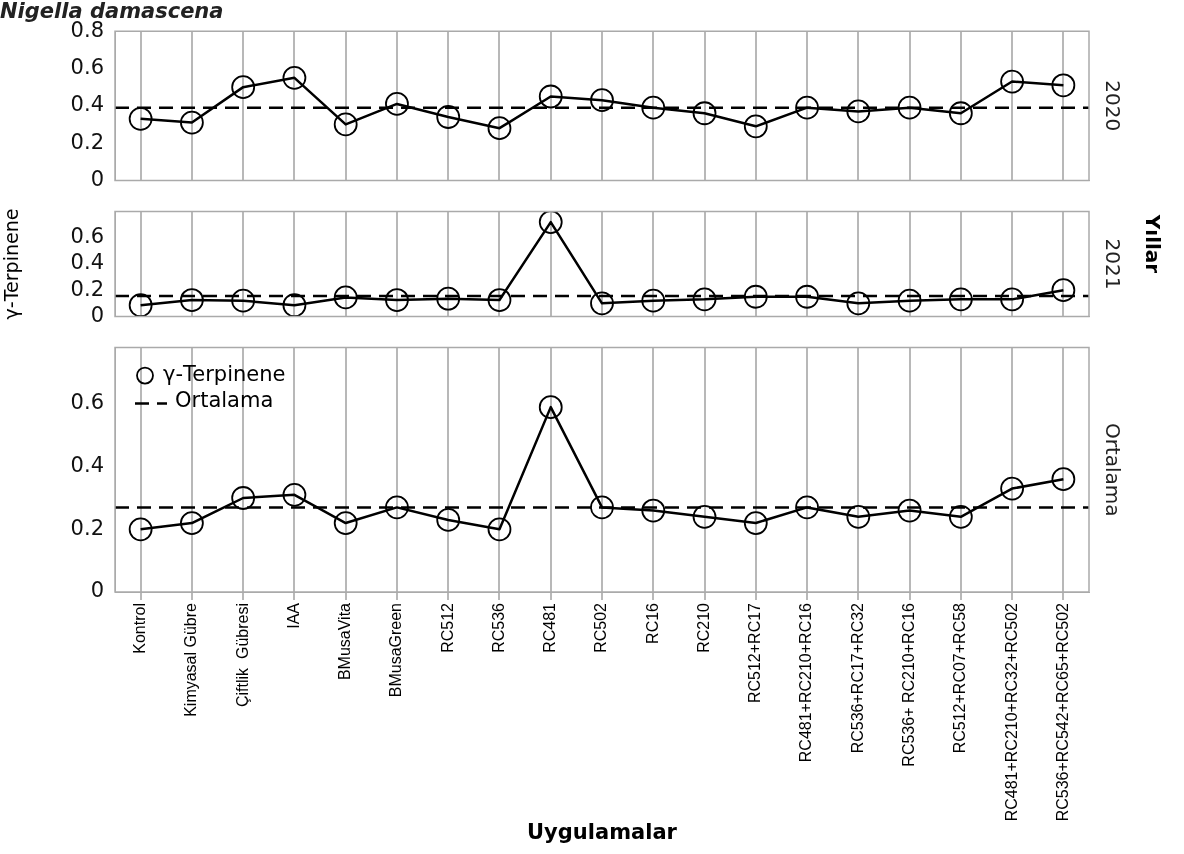 This screenshot has height=854, width=1184. Describe the element at coordinates (396, 650) in the screenshot. I see `x-tick-label: BMusaGreen` at that location.